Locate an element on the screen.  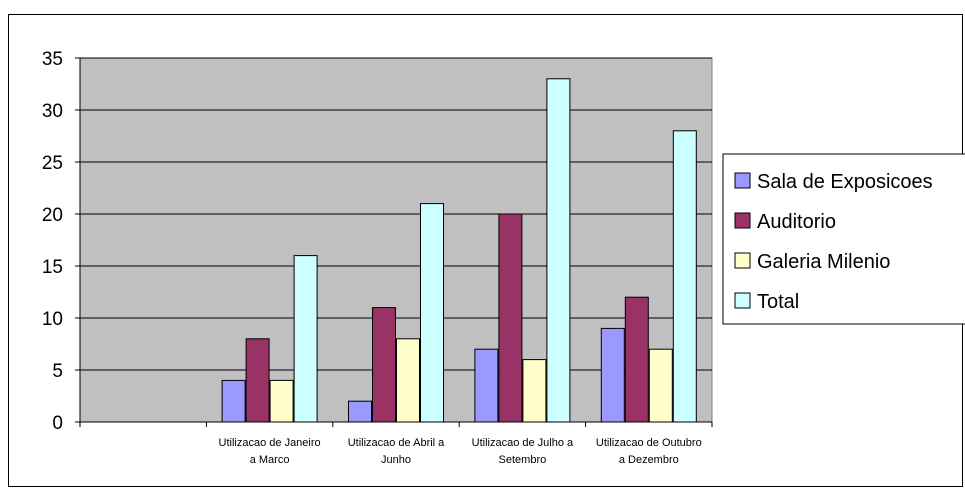
x-tick-label: Utilizacao de Julho a is located at coordinates (523, 443).